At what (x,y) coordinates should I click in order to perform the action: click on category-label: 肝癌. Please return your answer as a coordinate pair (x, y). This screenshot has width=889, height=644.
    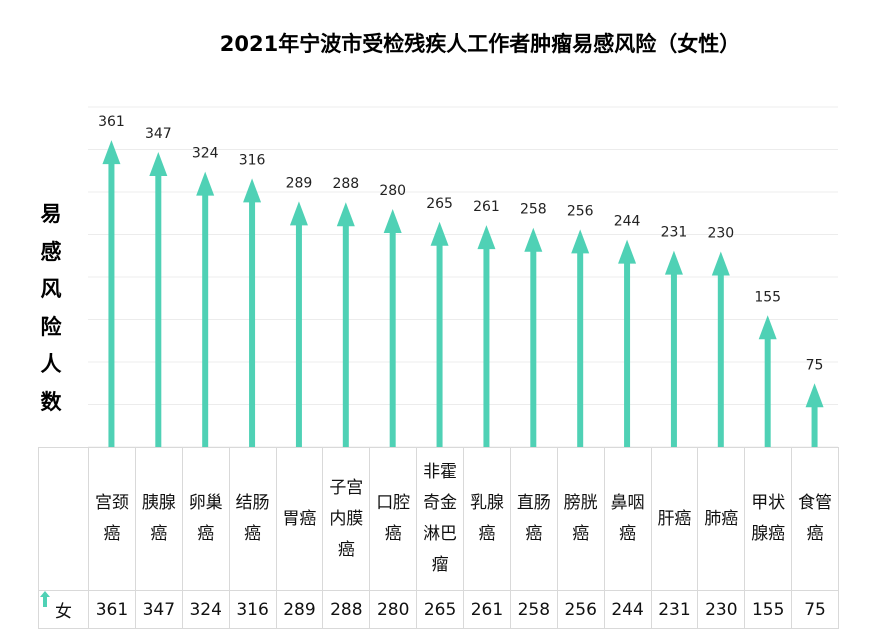
    Looking at the image, I should click on (674, 519).